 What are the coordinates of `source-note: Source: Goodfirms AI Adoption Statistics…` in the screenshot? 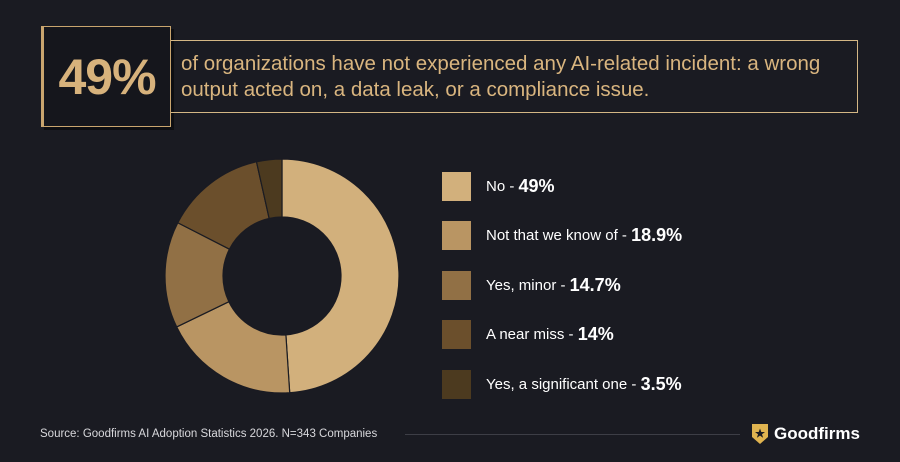 It's located at (209, 434).